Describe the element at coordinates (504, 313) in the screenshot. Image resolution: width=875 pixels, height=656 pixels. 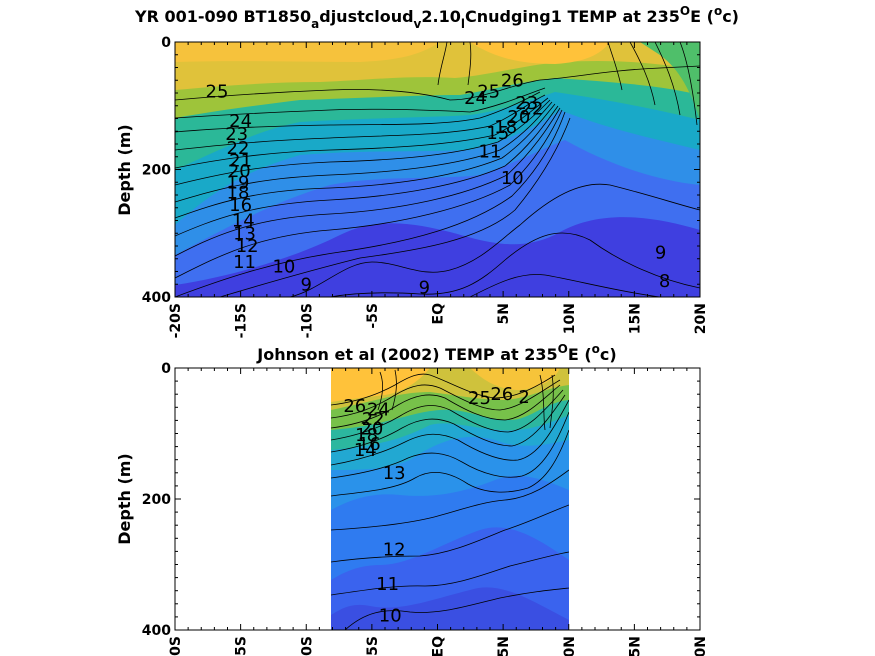
I see `top-x-tick-label: 5N` at that location.